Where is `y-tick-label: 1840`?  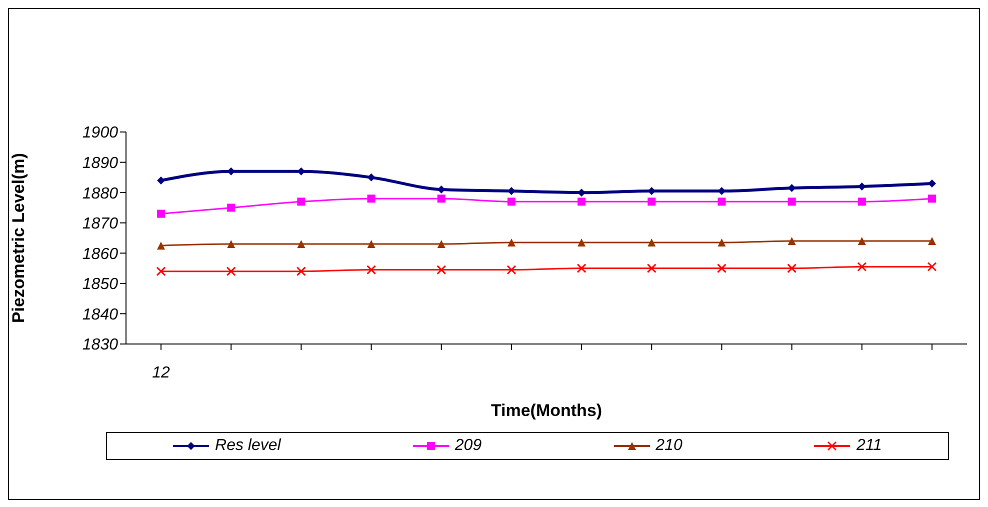 y-tick-label: 1840 is located at coordinates (100, 315).